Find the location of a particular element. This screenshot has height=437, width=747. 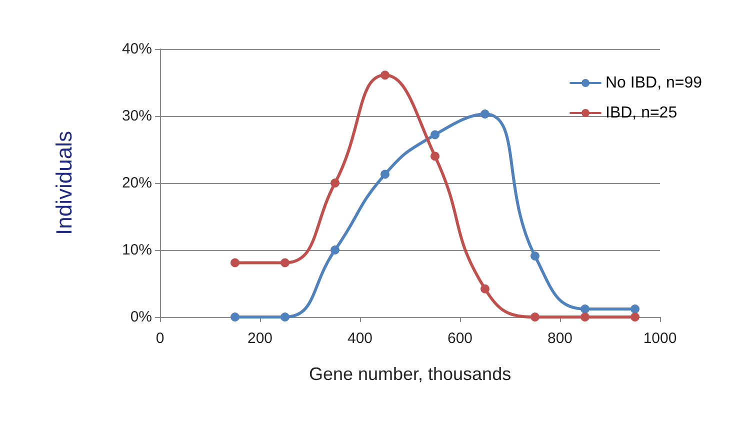

y-tick-label: 20% is located at coordinates (137, 183).